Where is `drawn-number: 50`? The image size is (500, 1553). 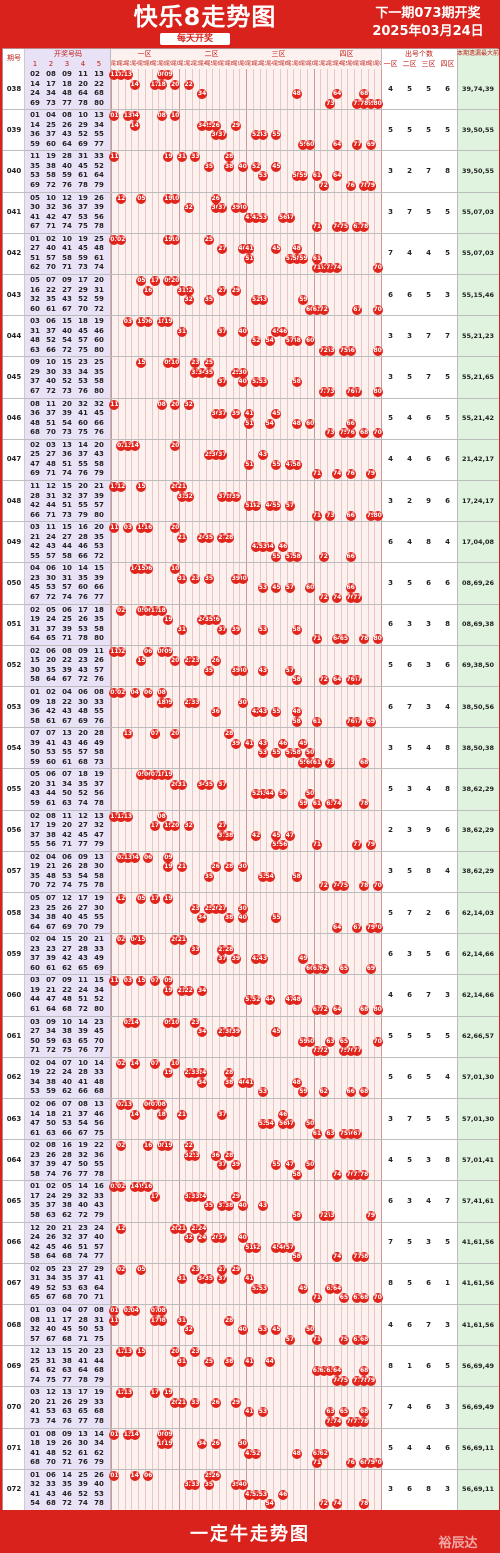 drawn-number: 50 is located at coordinates (67, 793).